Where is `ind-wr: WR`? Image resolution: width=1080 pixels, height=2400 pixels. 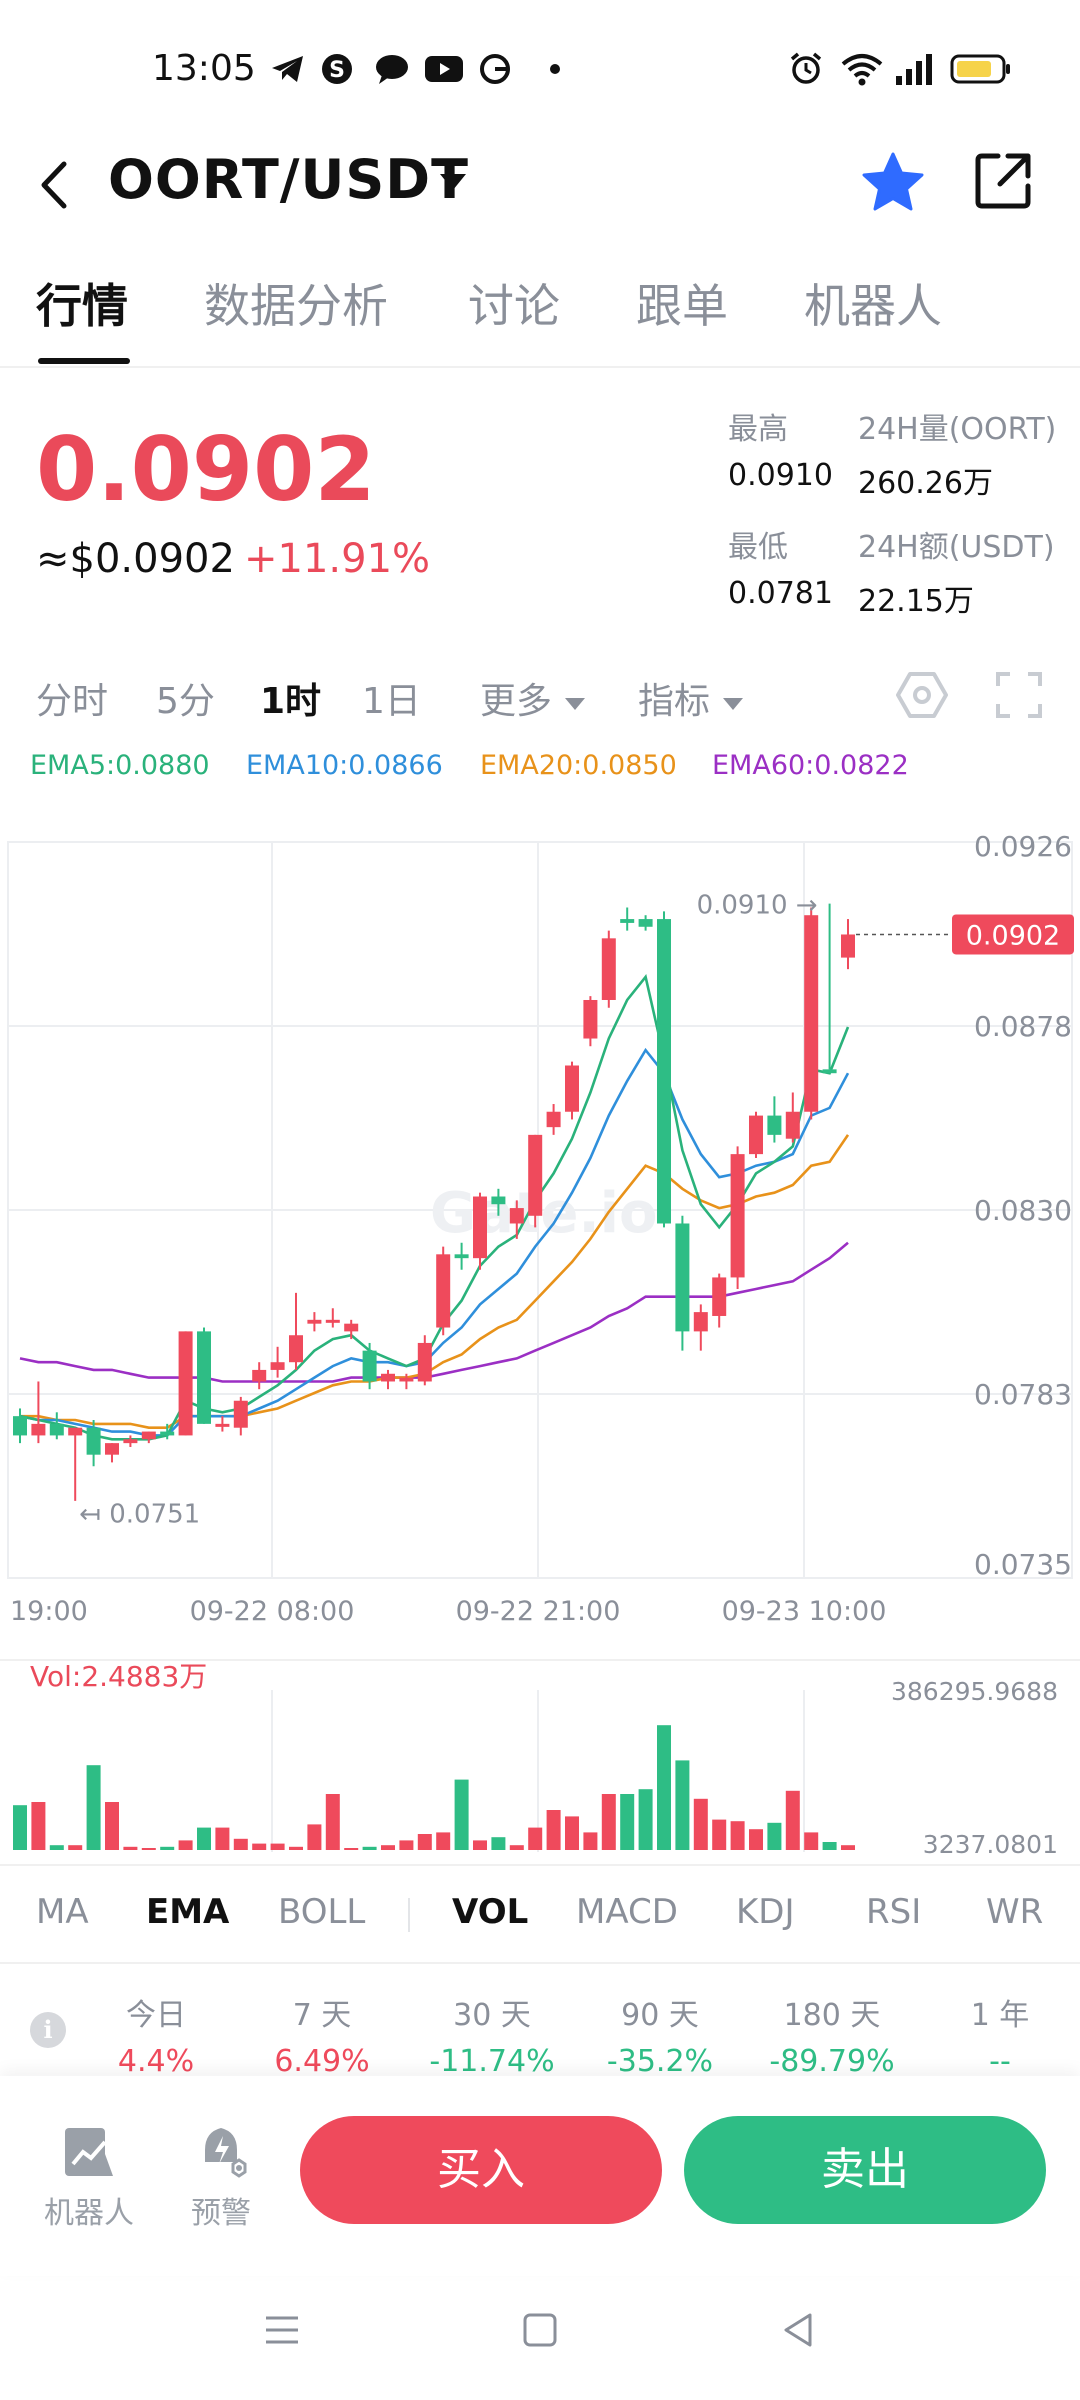 ind-wr: WR is located at coordinates (1015, 1912).